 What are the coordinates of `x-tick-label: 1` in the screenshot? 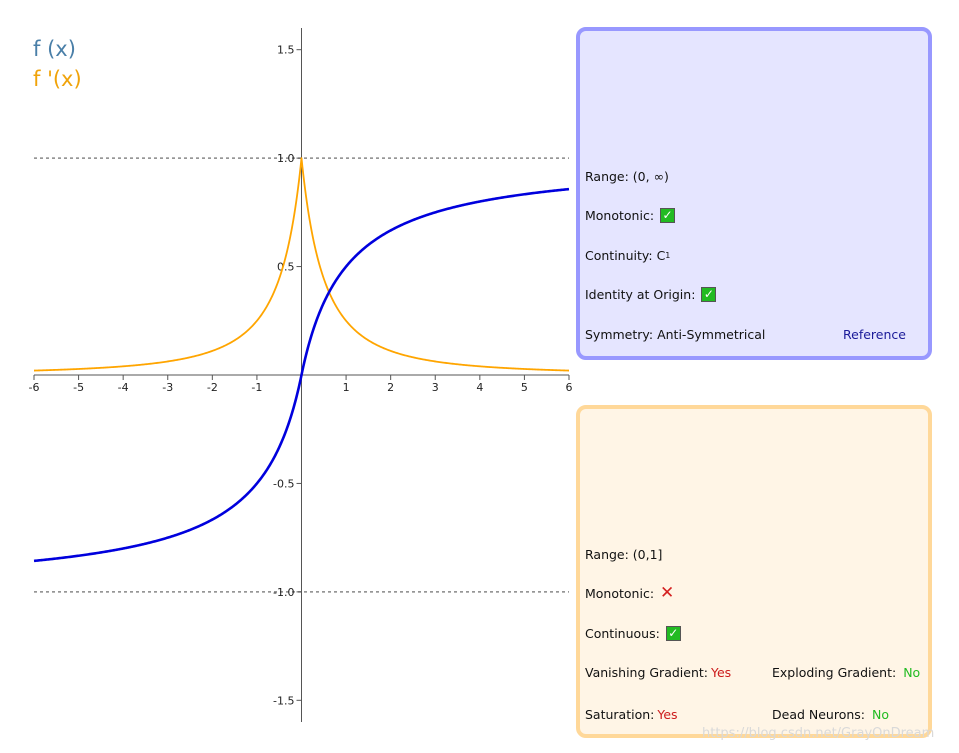 It's located at (346, 387).